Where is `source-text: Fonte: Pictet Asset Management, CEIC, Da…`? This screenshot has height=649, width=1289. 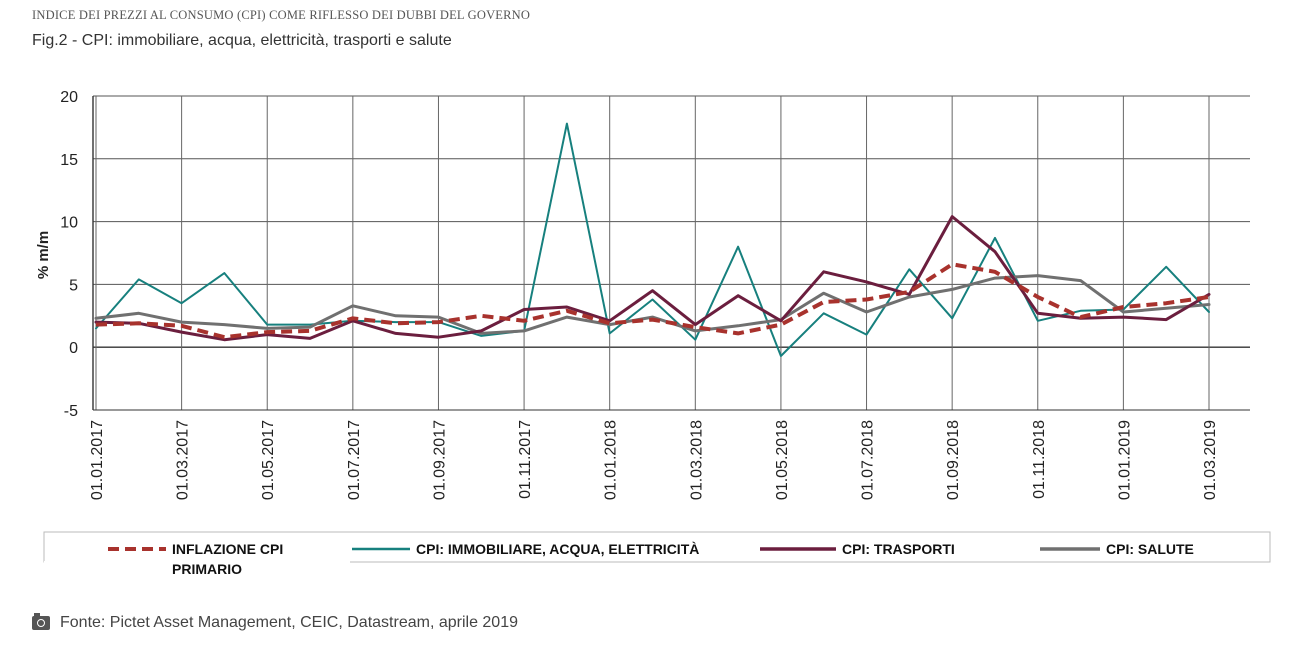 source-text: Fonte: Pictet Asset Management, CEIC, Da… is located at coordinates (289, 622).